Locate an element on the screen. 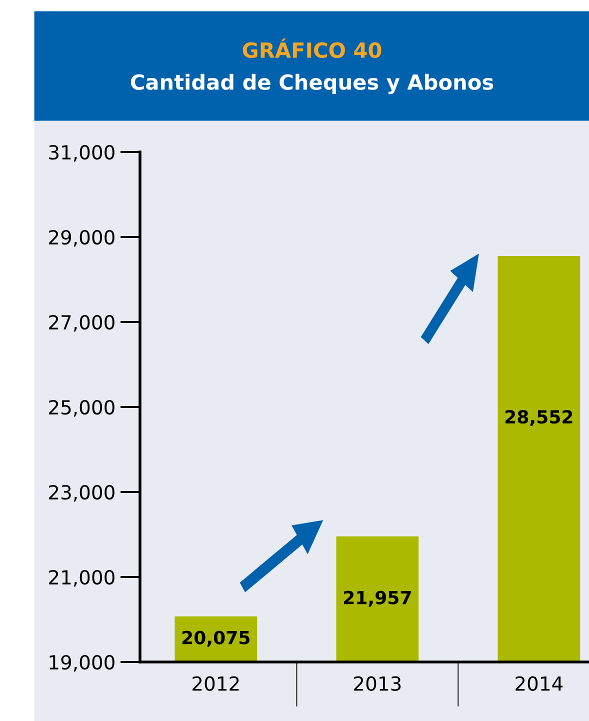  chart-title: GRÁFICO 40 is located at coordinates (312, 48).